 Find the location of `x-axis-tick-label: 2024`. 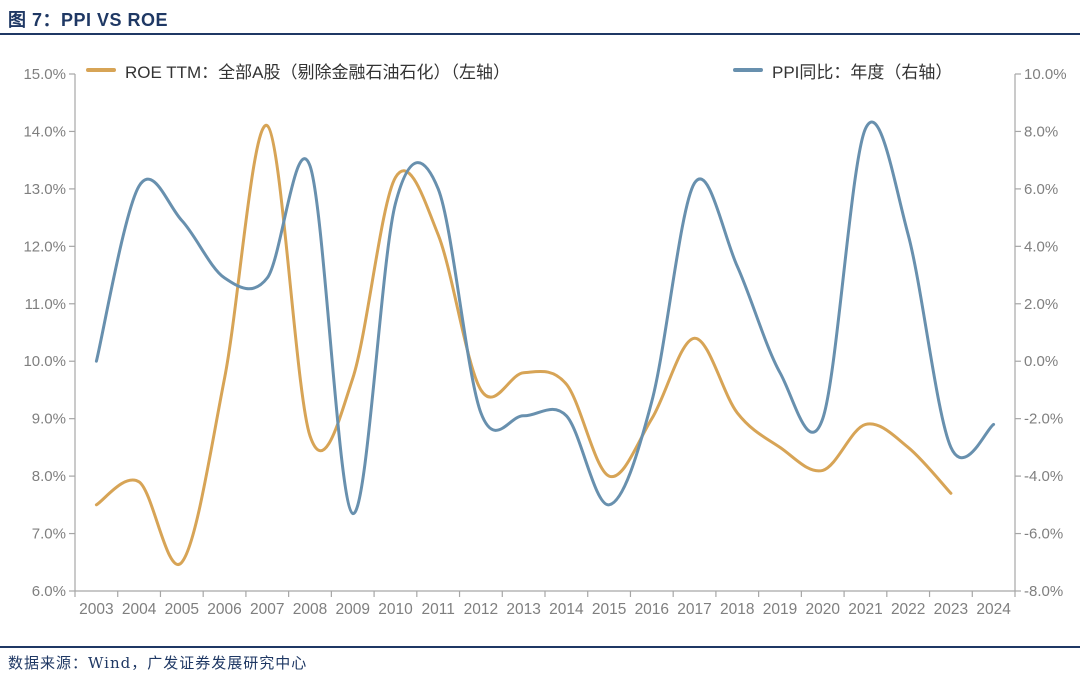

x-axis-tick-label: 2024 is located at coordinates (993, 609).